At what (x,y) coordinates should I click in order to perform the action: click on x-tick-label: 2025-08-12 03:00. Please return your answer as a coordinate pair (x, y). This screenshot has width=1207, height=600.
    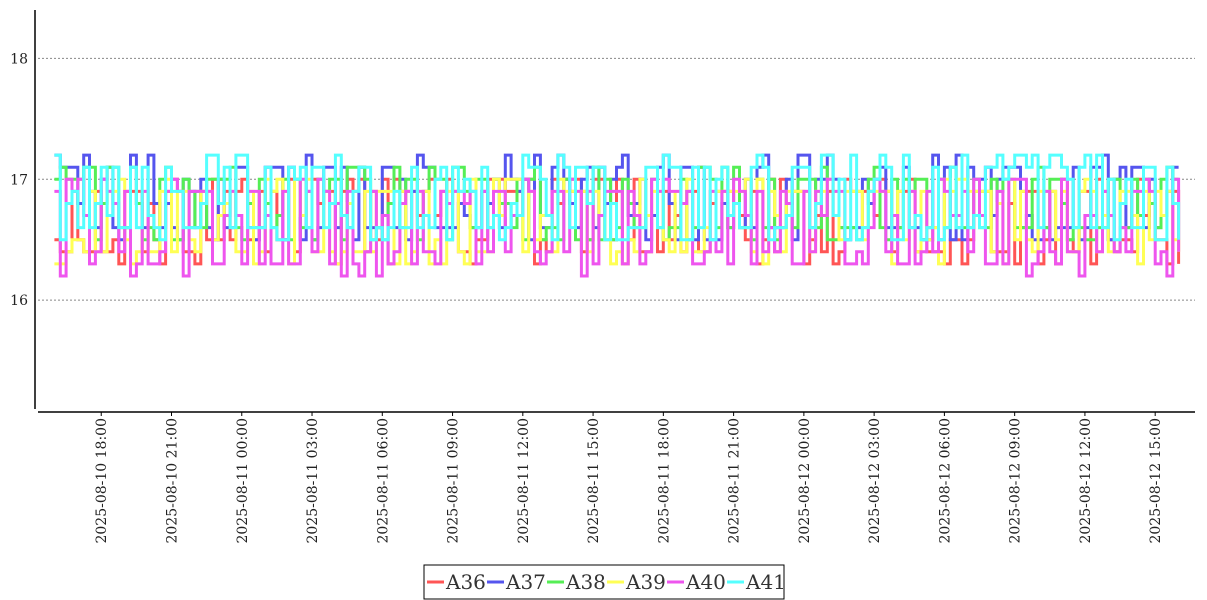
    Looking at the image, I should click on (875, 481).